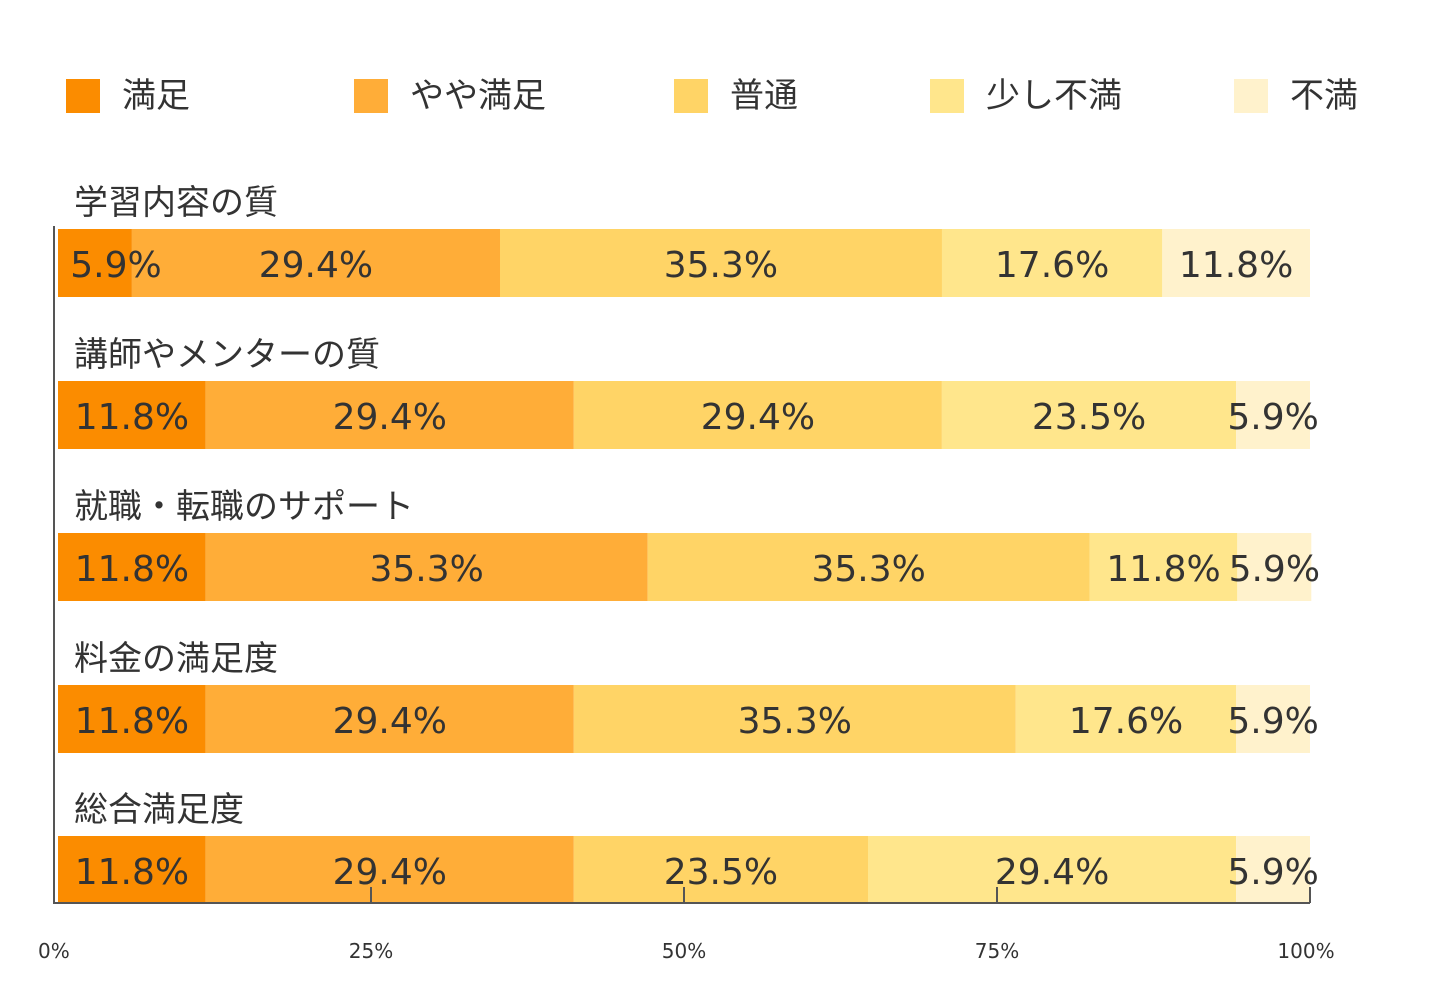 The width and height of the screenshot is (1438, 992). I want to click on x-tick-label-1: 25%, so click(371, 951).